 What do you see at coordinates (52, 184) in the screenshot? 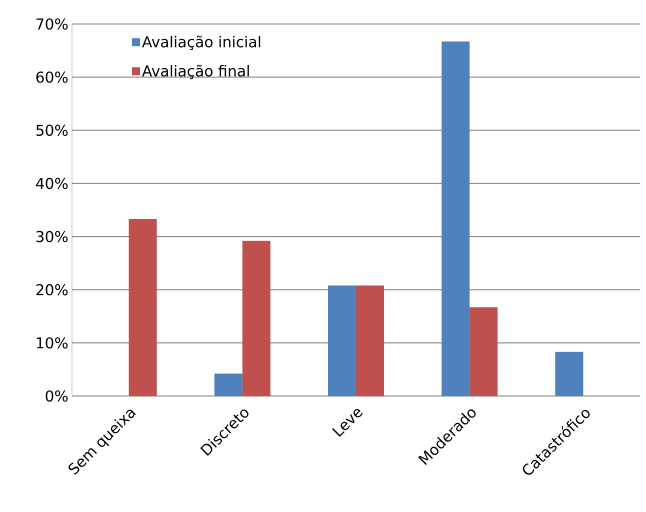
I see `y-tick-label: 40%` at bounding box center [52, 184].